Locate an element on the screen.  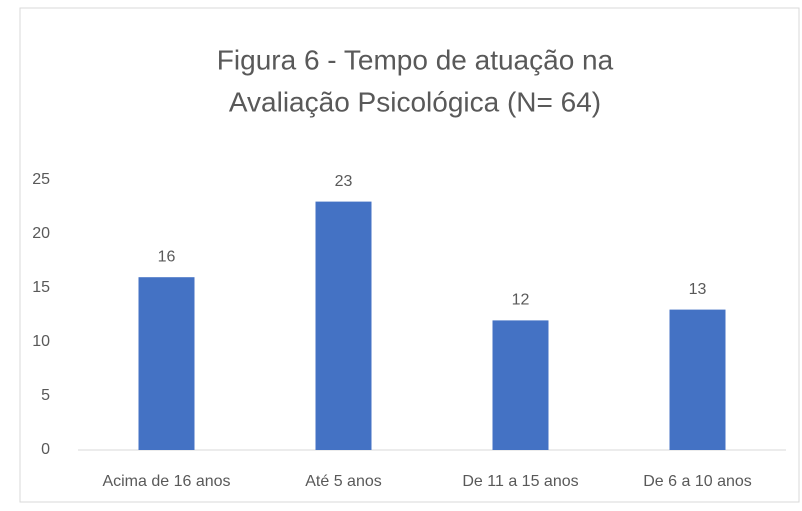
x-tick-label: De 6 a 10 anos is located at coordinates (697, 481).